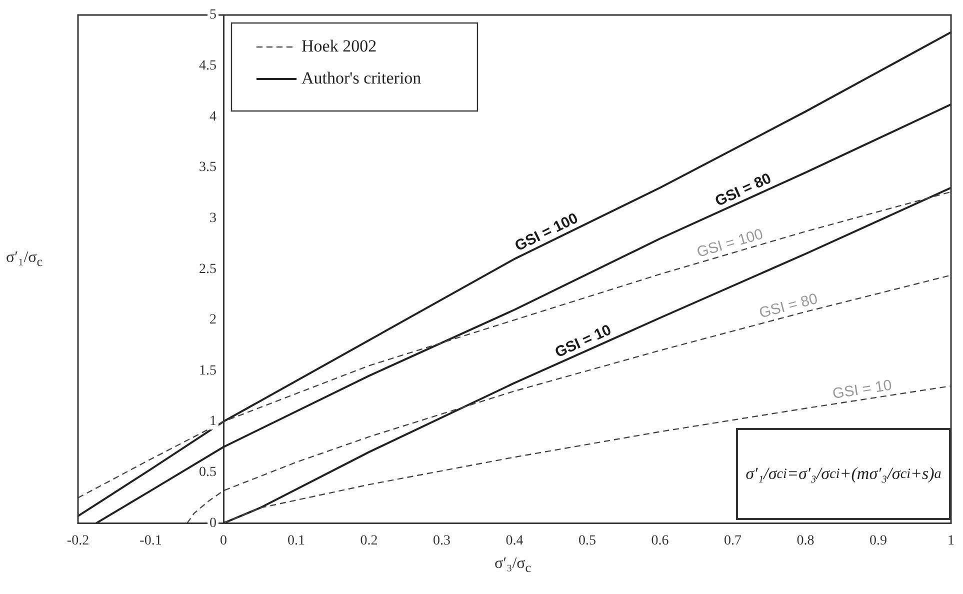 The height and width of the screenshot is (594, 963). What do you see at coordinates (213, 116) in the screenshot?
I see `y-tick-label: 4` at bounding box center [213, 116].